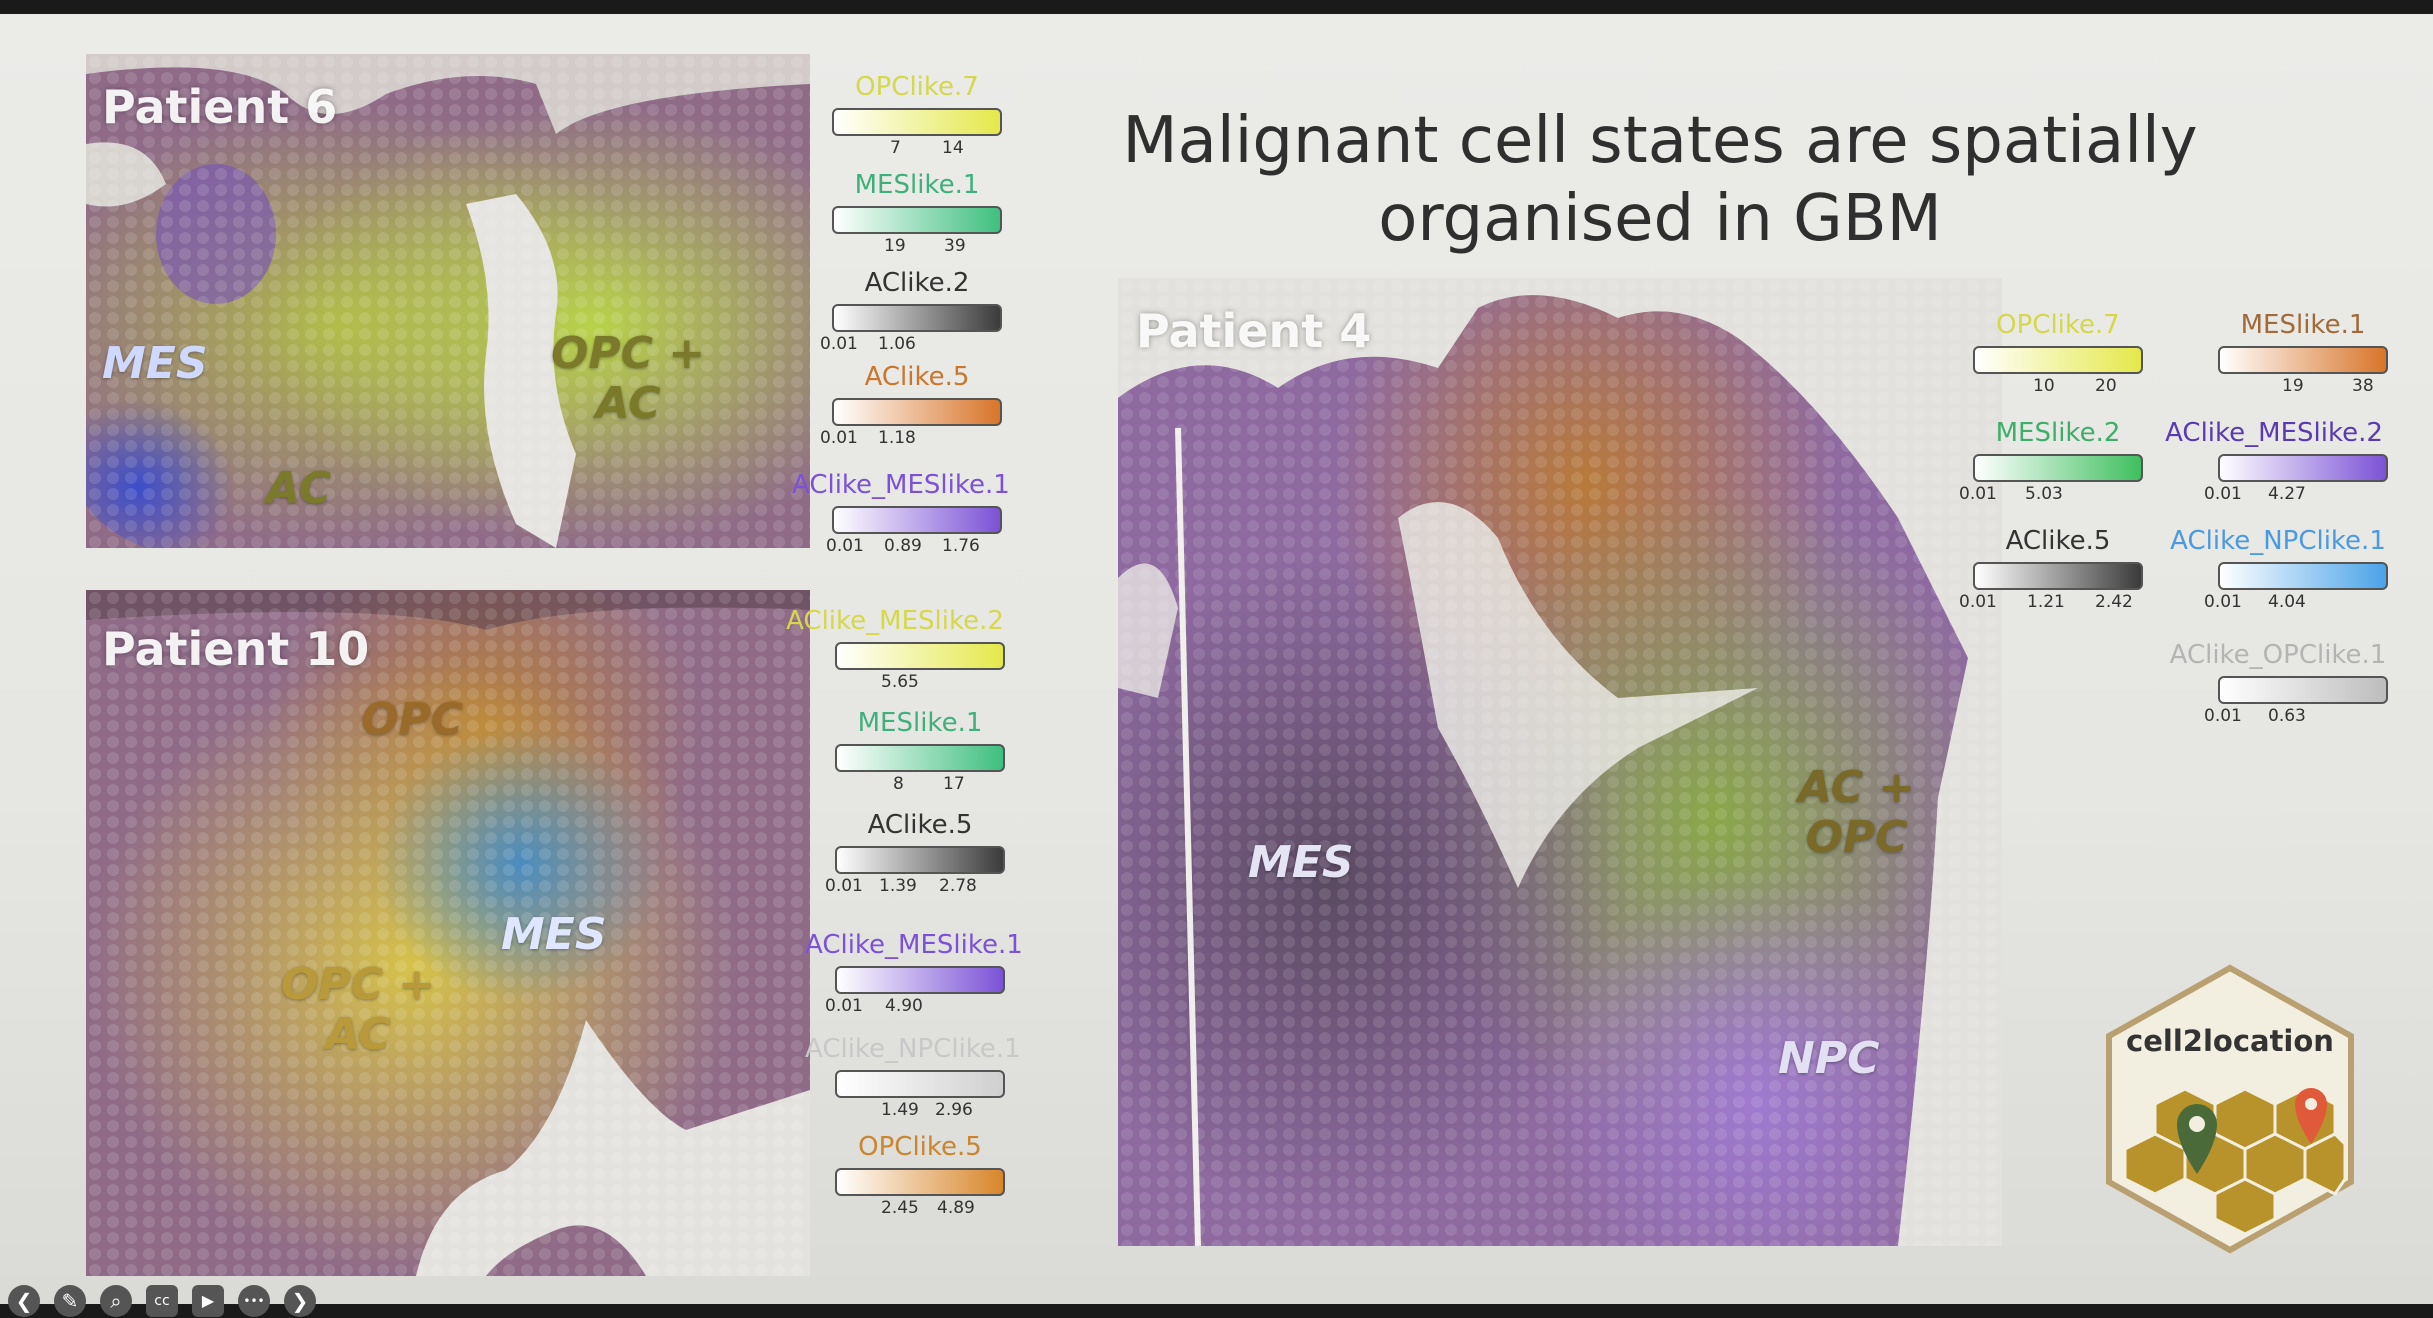  I want to click on legend-p4-meslike1: MESlike.1 19 38, so click(2303, 354).